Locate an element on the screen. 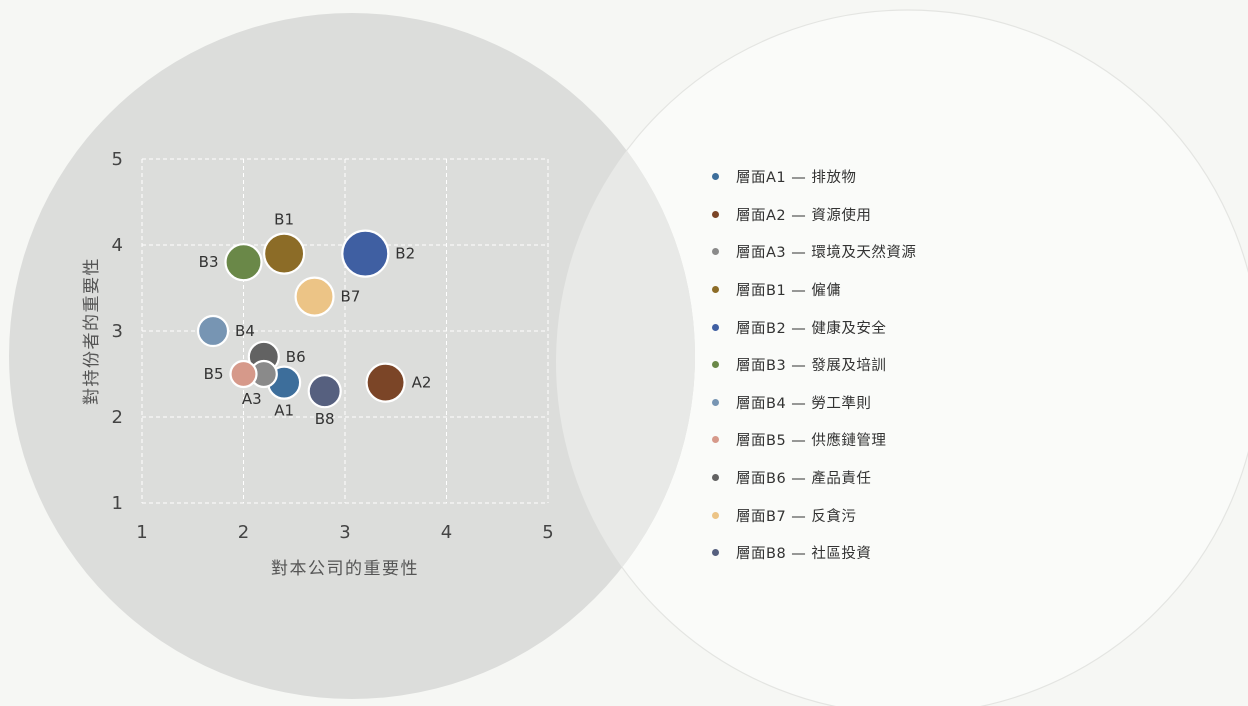 This screenshot has height=706, width=1248. legend-item-b5: 層面B5 — 供應鏈管理 is located at coordinates (814, 440).